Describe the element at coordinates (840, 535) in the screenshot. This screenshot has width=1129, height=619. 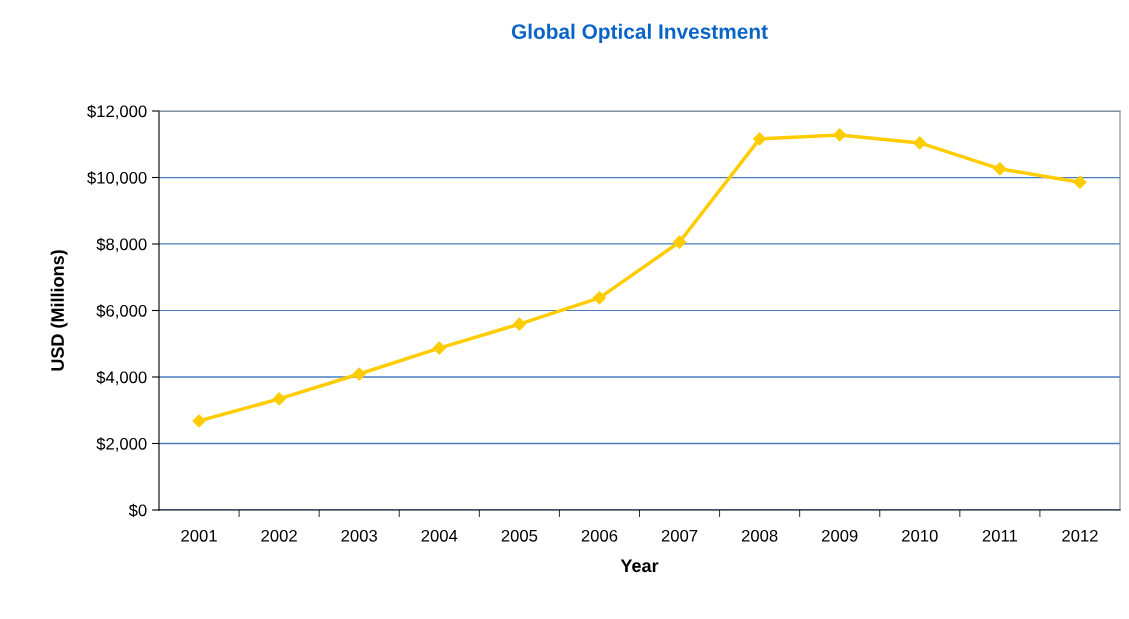
I see `x-tick-label: 2009` at that location.